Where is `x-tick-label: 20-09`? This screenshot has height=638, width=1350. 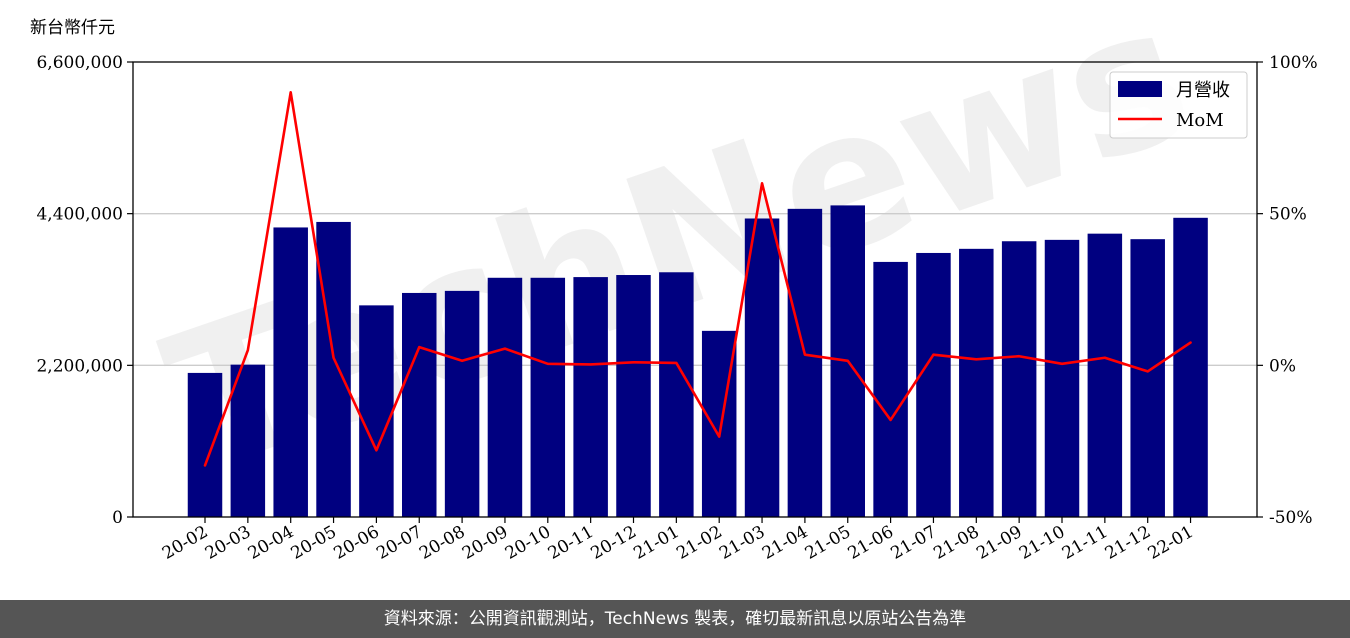 x-tick-label: 20-09 is located at coordinates (485, 543).